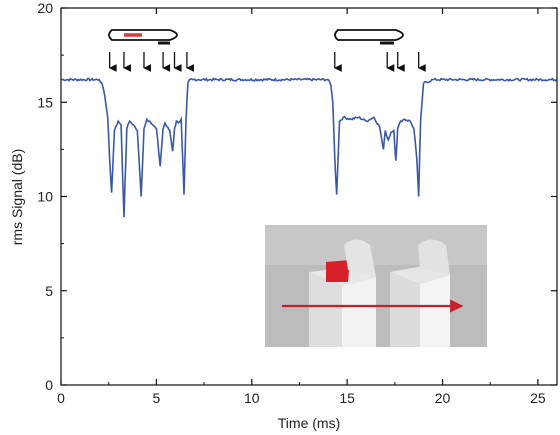 Image resolution: width=560 pixels, height=435 pixels. I want to click on y-tick-label: 5, so click(49, 291).